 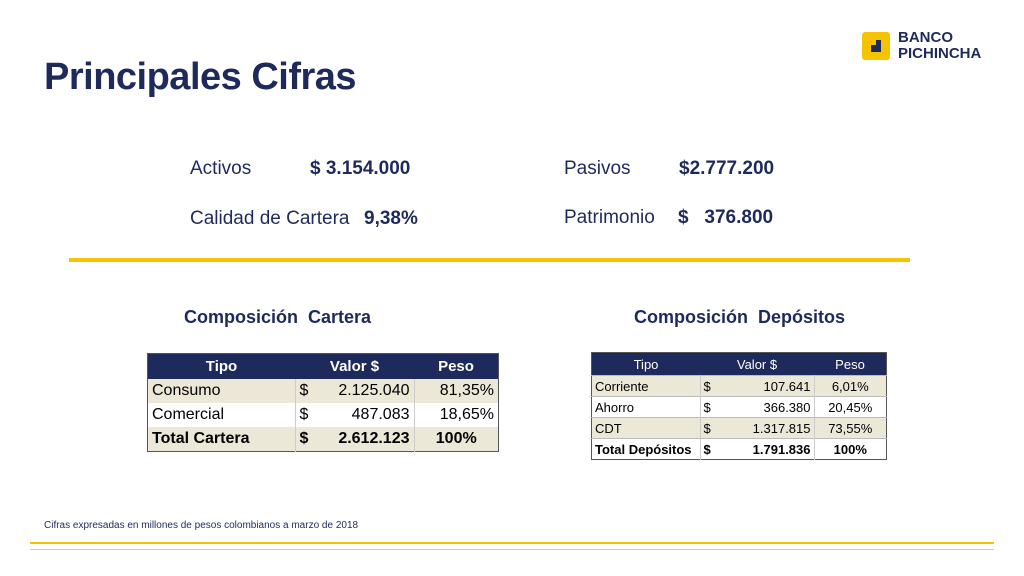 What do you see at coordinates (369, 415) in the screenshot?
I see `cell-valor: 487.083` at bounding box center [369, 415].